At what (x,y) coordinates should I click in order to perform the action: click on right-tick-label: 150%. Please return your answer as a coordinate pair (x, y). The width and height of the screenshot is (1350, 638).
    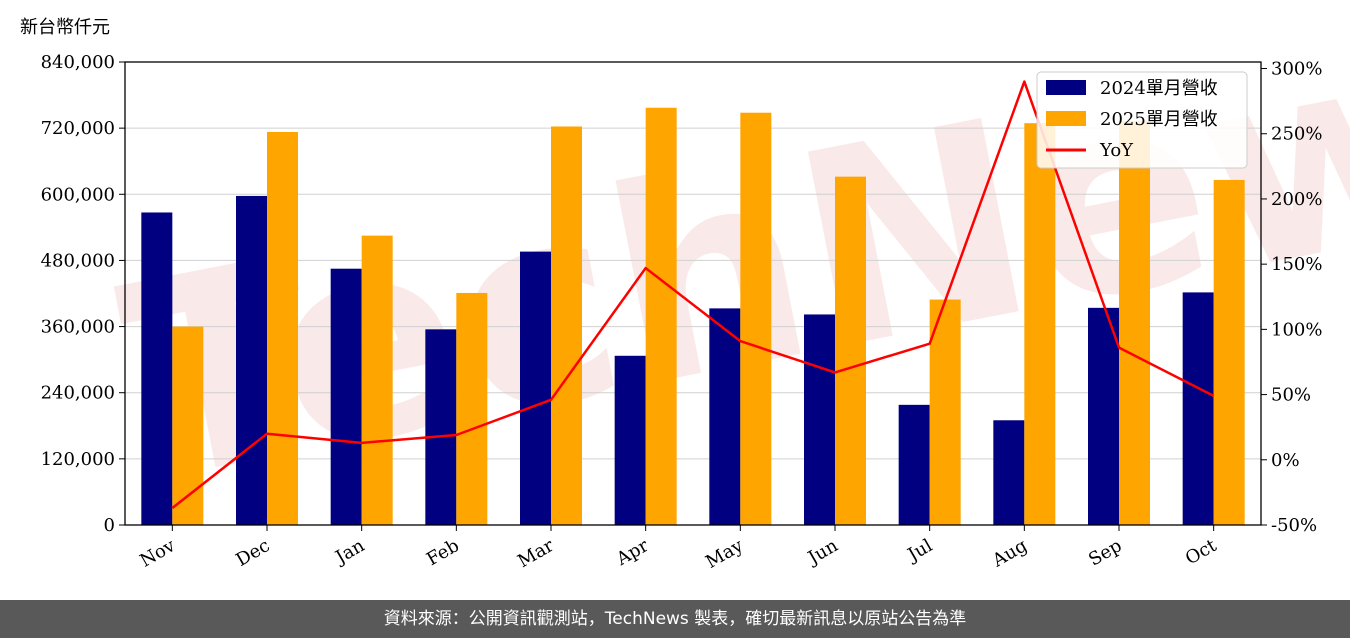
    Looking at the image, I should click on (1296, 264).